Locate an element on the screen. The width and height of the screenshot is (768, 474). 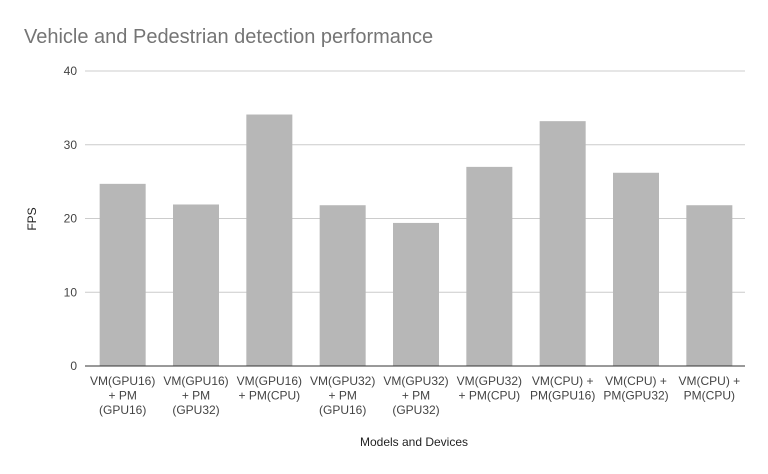
y-tick-label: 0 is located at coordinates (73, 366).